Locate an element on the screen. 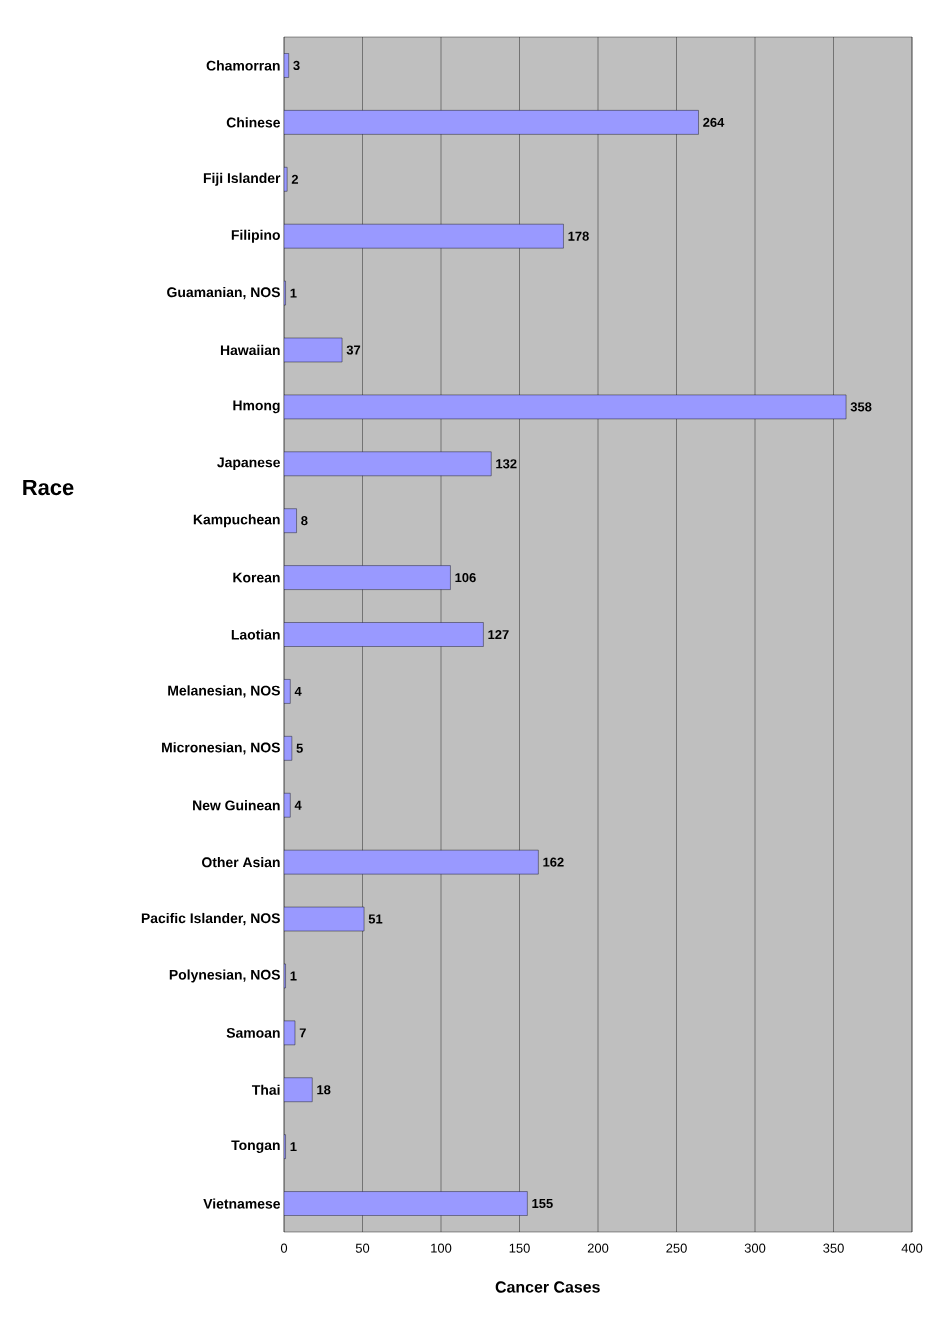 This screenshot has height=1327, width=932. data-label: 8 is located at coordinates (304, 521).